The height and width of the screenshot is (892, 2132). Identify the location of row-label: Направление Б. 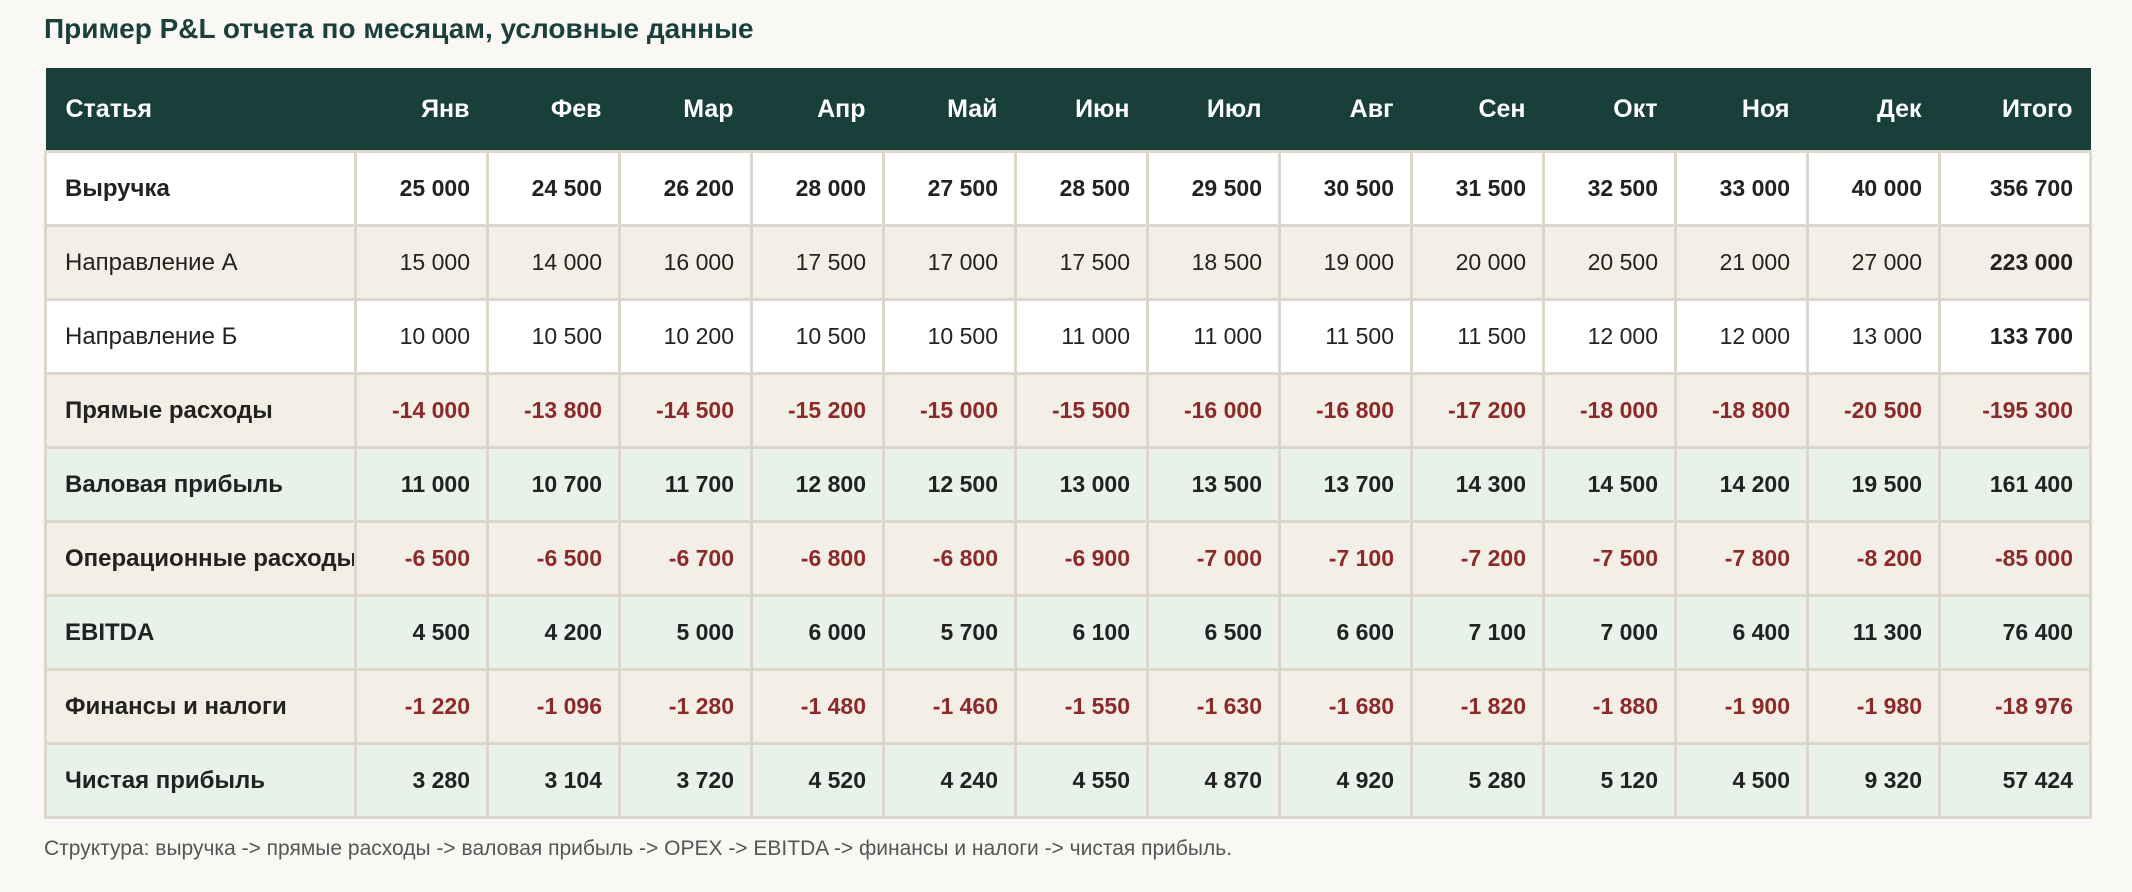
(200, 336).